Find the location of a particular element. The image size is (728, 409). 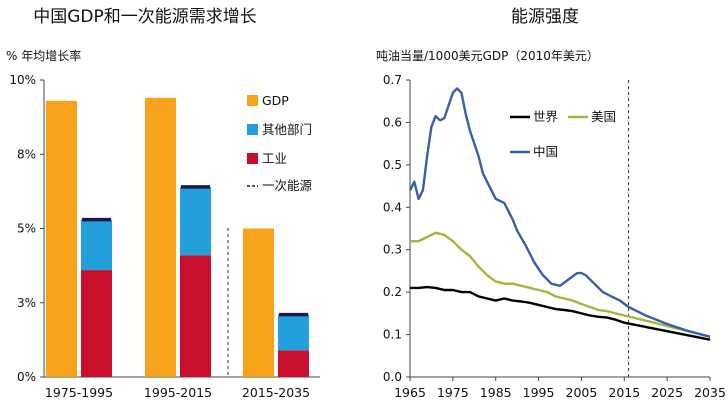

series-line-美国 is located at coordinates (560, 284).